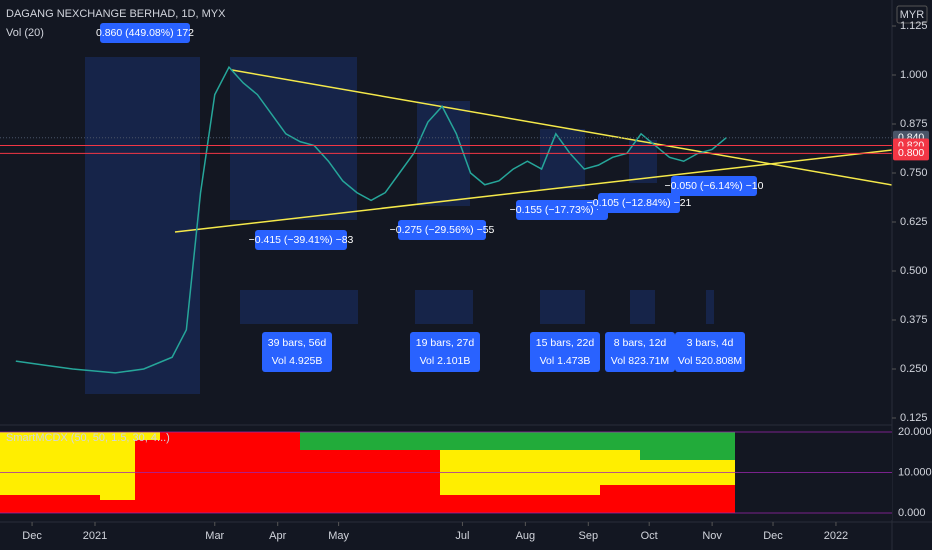  I want to click on x-tick-label: Sep, so click(589, 536).